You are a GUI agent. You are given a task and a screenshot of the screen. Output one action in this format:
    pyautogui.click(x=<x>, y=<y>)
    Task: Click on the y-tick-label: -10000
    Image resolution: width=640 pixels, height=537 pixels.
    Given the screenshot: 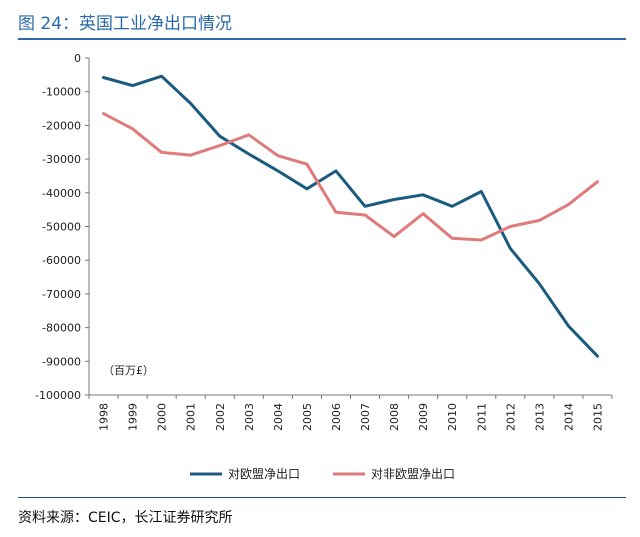 What is the action you would take?
    pyautogui.click(x=61, y=92)
    